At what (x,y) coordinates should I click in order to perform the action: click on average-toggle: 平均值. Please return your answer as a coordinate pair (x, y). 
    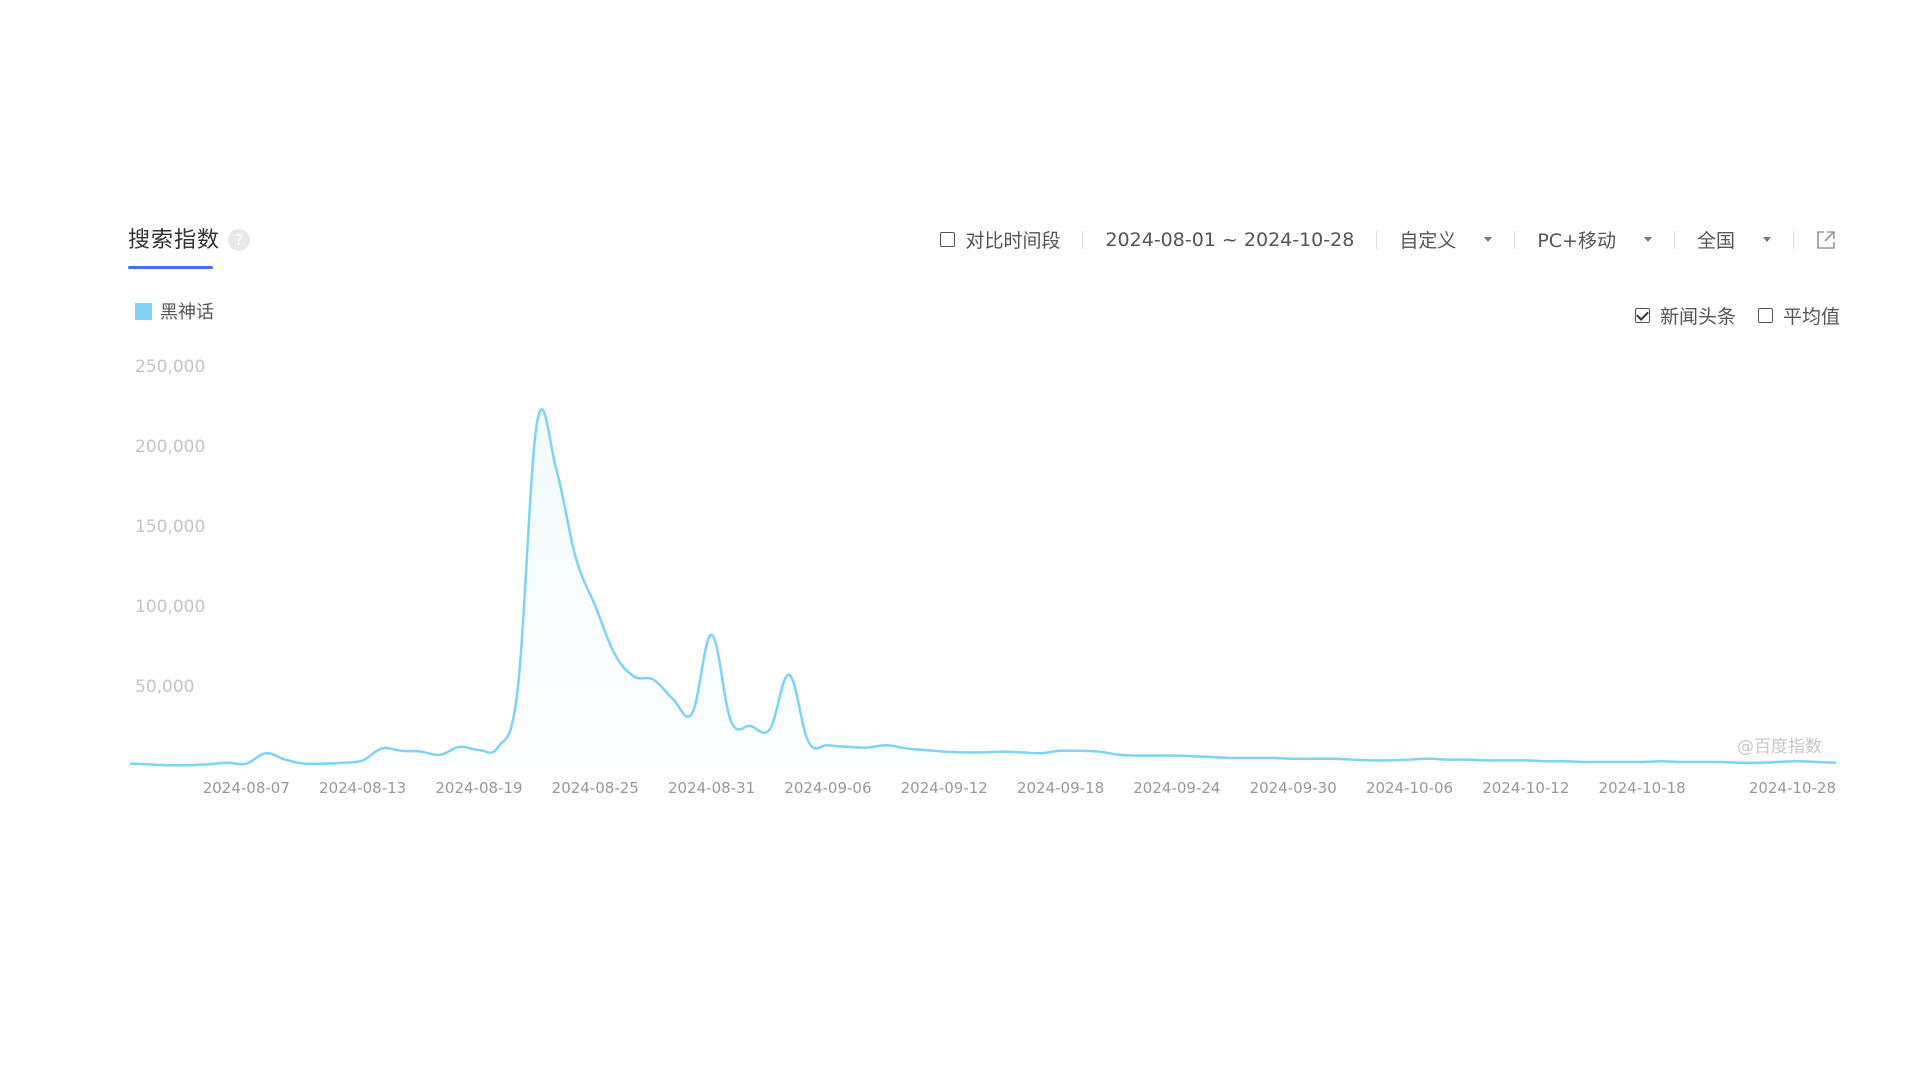
    Looking at the image, I should click on (1798, 315).